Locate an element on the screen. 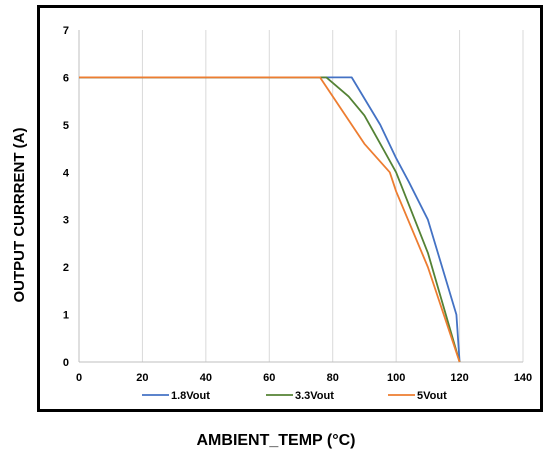 This screenshot has width=546, height=455. x-tick-label: 120 is located at coordinates (459, 378).